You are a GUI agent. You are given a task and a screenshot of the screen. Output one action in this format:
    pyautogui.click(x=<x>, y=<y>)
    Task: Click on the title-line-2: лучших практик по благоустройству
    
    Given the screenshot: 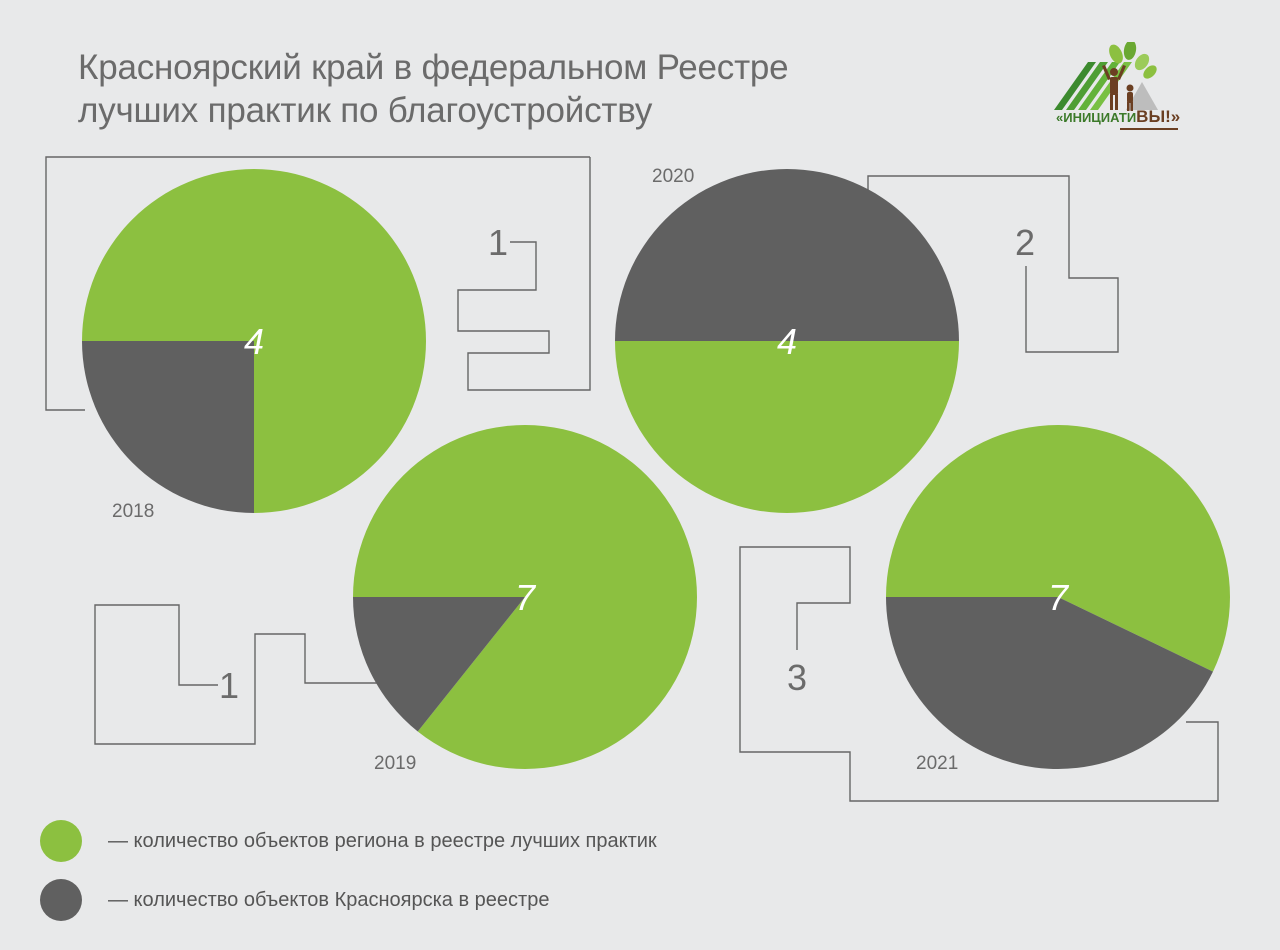 What is the action you would take?
    pyautogui.click(x=365, y=110)
    